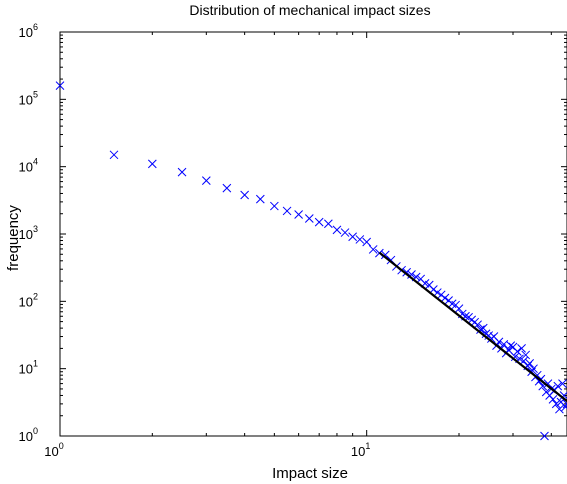  What do you see at coordinates (61, 446) in the screenshot?
I see `x-tick-exponent: 0` at bounding box center [61, 446].